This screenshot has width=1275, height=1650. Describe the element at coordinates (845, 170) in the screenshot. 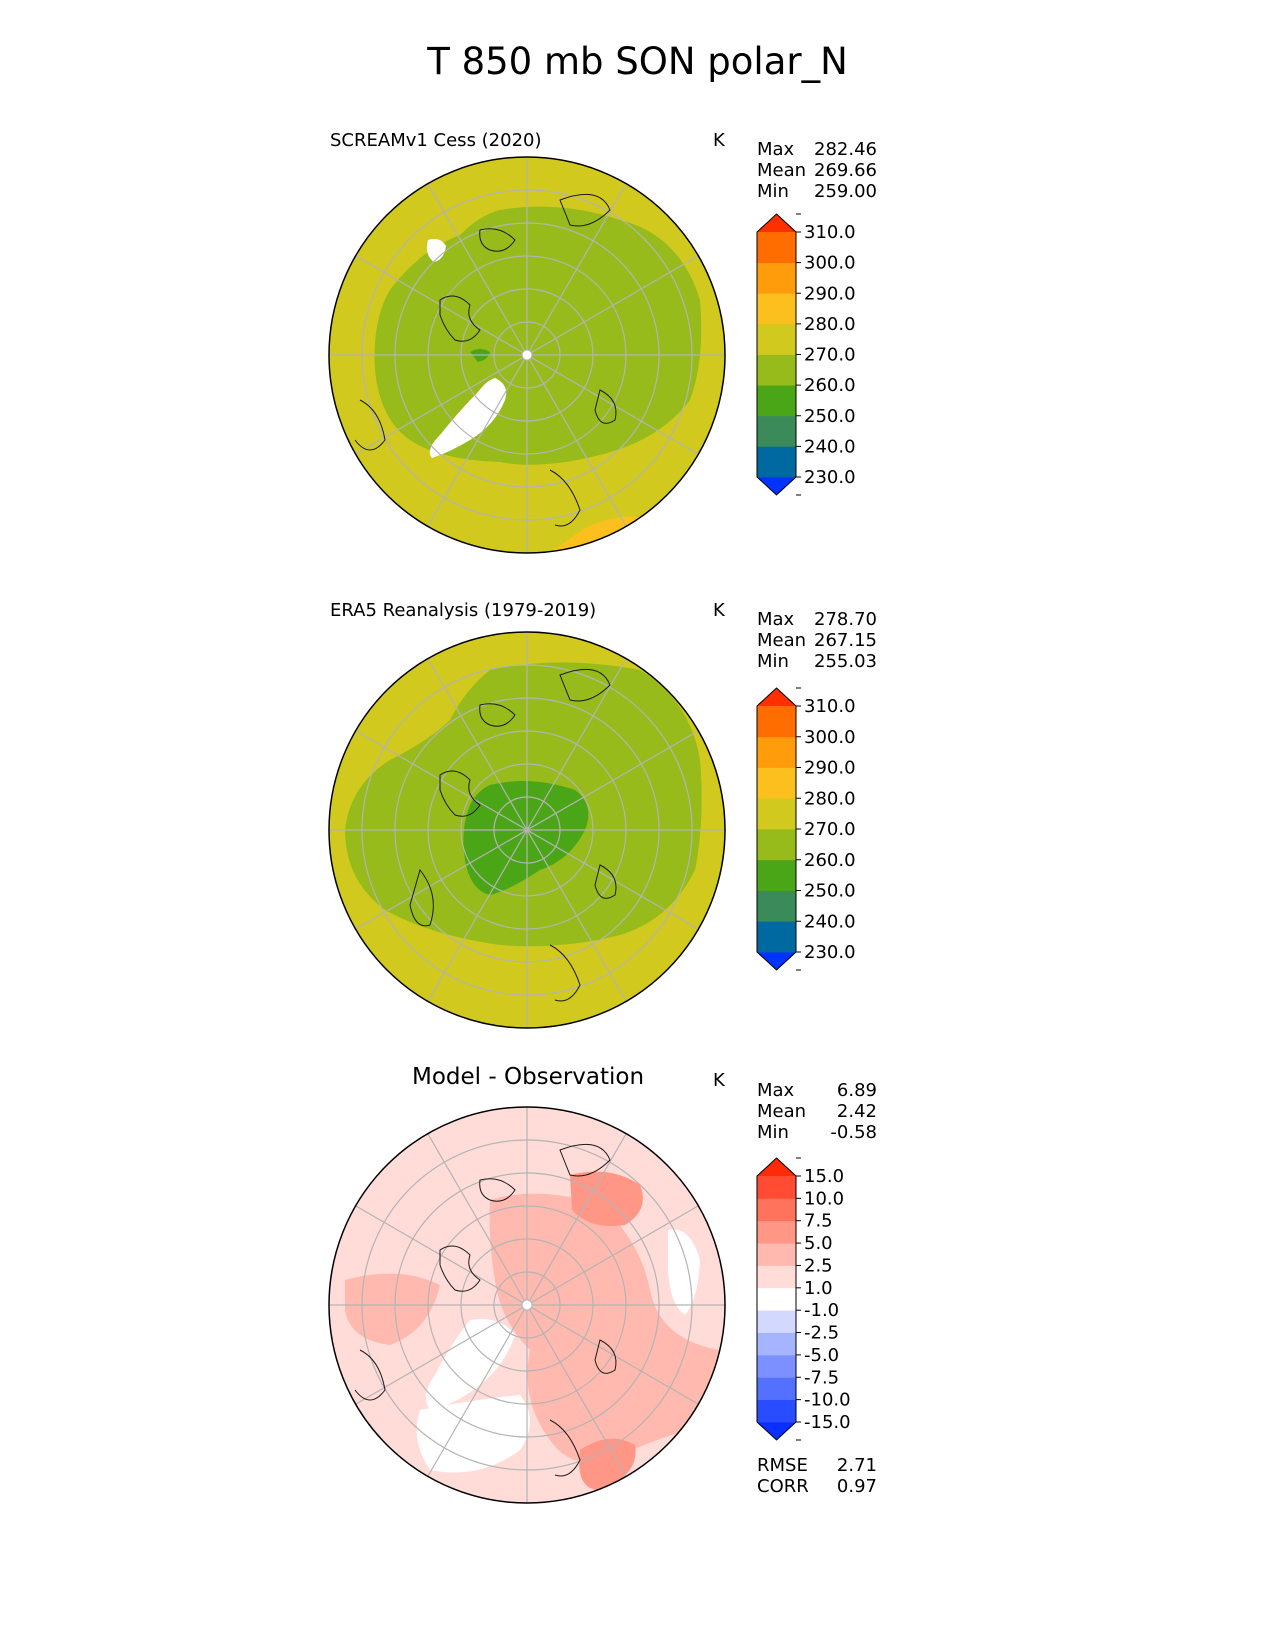

I see `stat-value: 269.66` at that location.